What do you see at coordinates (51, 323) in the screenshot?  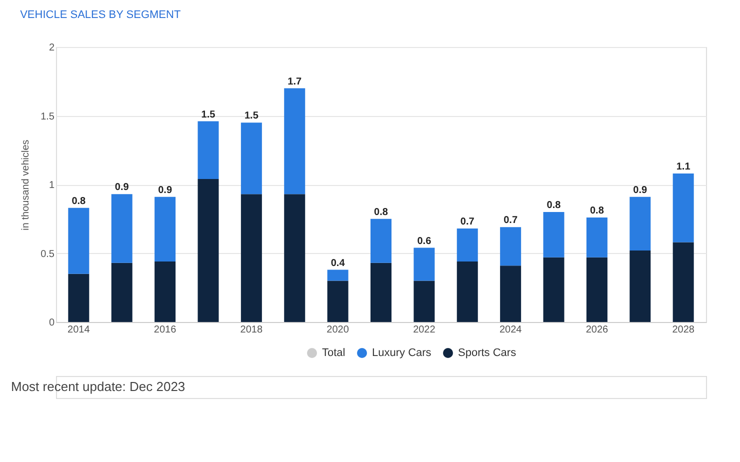 I see `y-tick-label: 0` at bounding box center [51, 323].